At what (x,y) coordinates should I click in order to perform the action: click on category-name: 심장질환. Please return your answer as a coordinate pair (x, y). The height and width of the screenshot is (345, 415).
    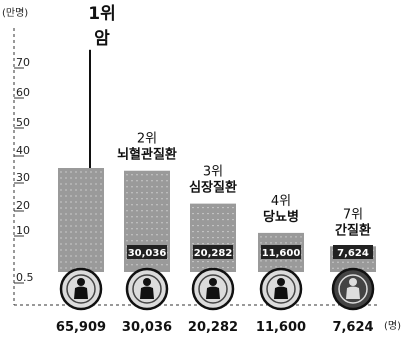
    Looking at the image, I should click on (213, 188).